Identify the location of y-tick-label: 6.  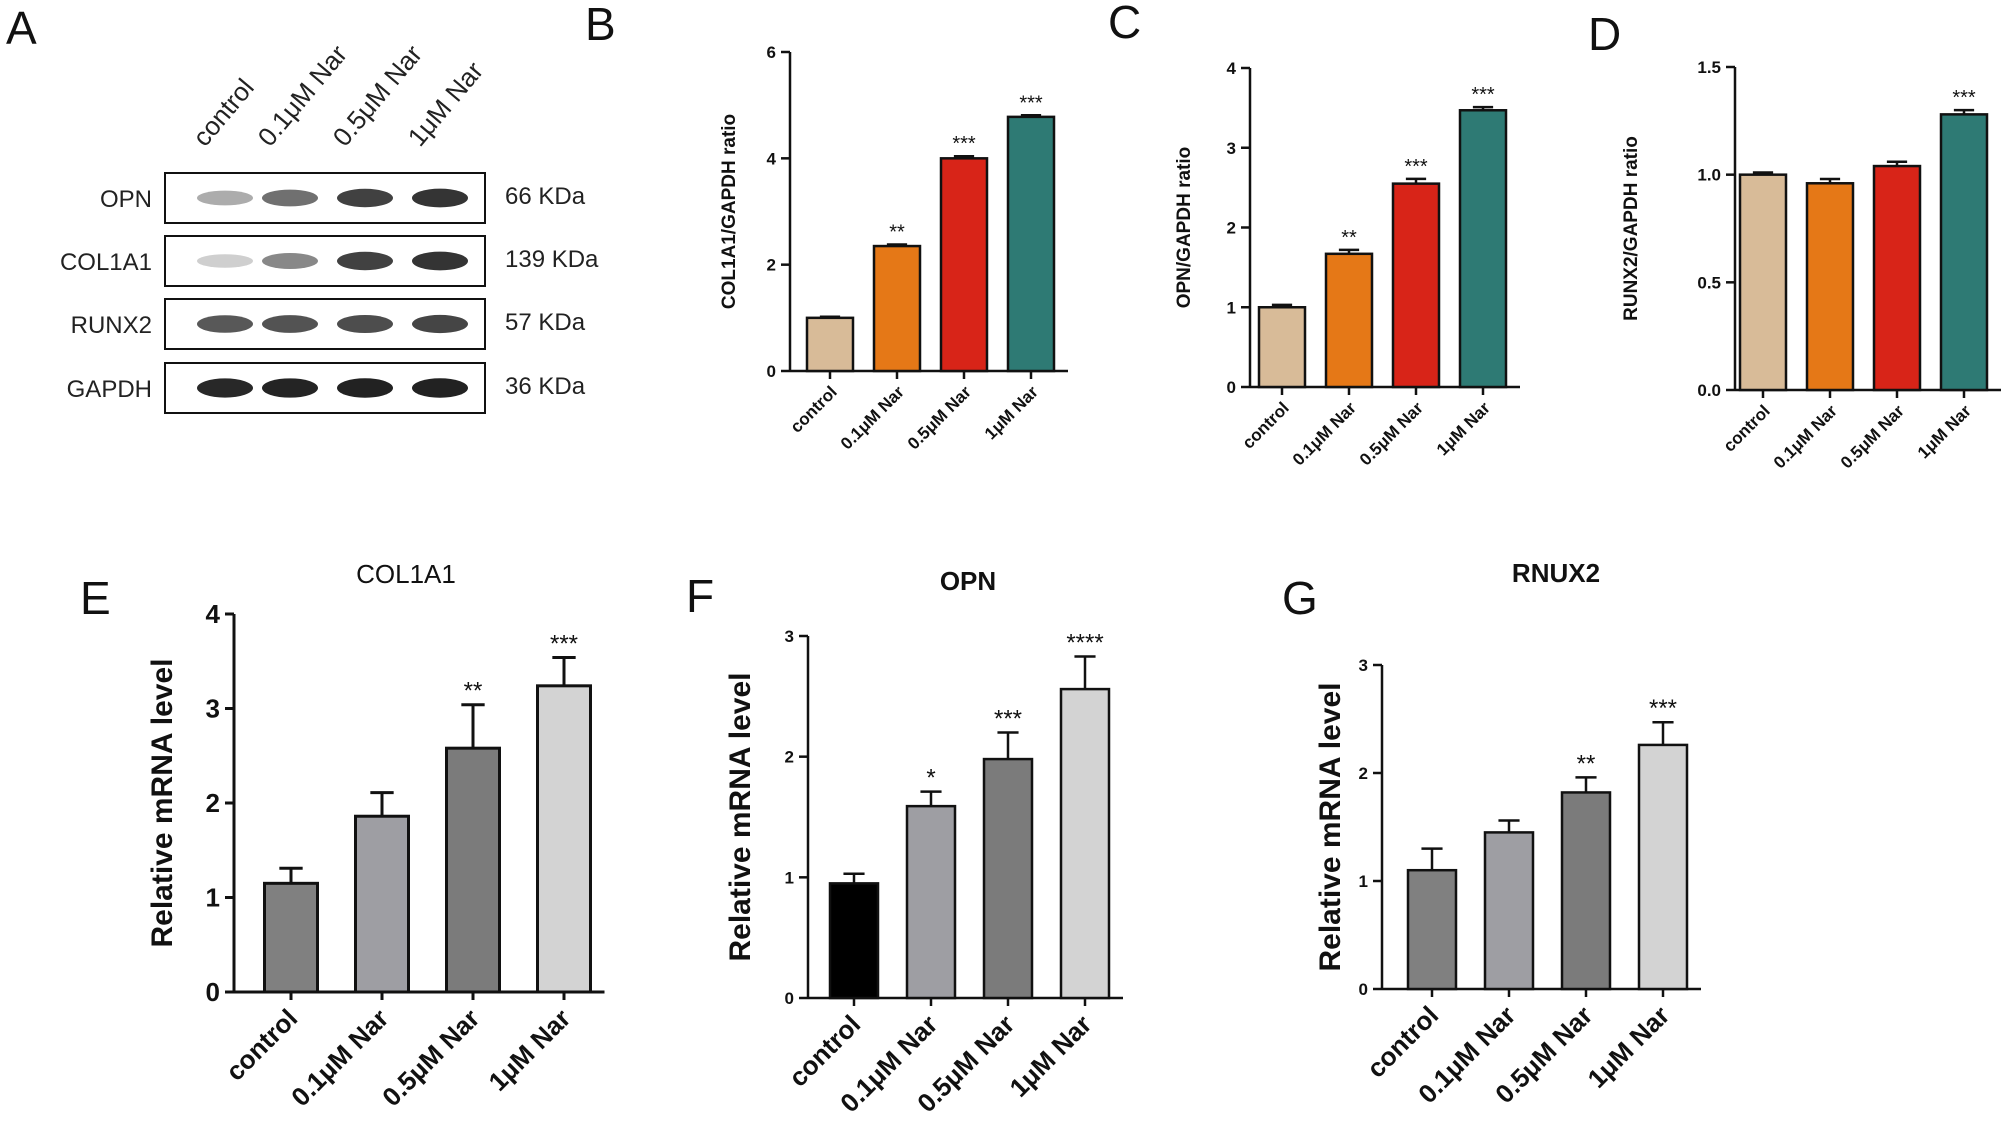
(771, 52).